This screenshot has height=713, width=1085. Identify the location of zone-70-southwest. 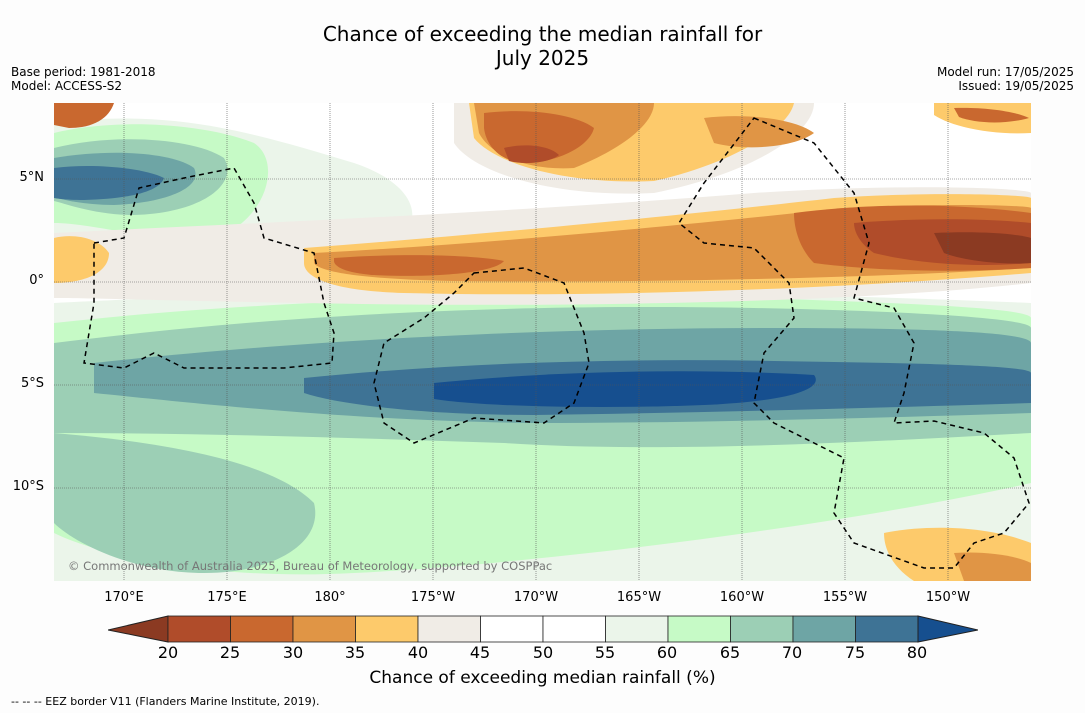
(185, 503).